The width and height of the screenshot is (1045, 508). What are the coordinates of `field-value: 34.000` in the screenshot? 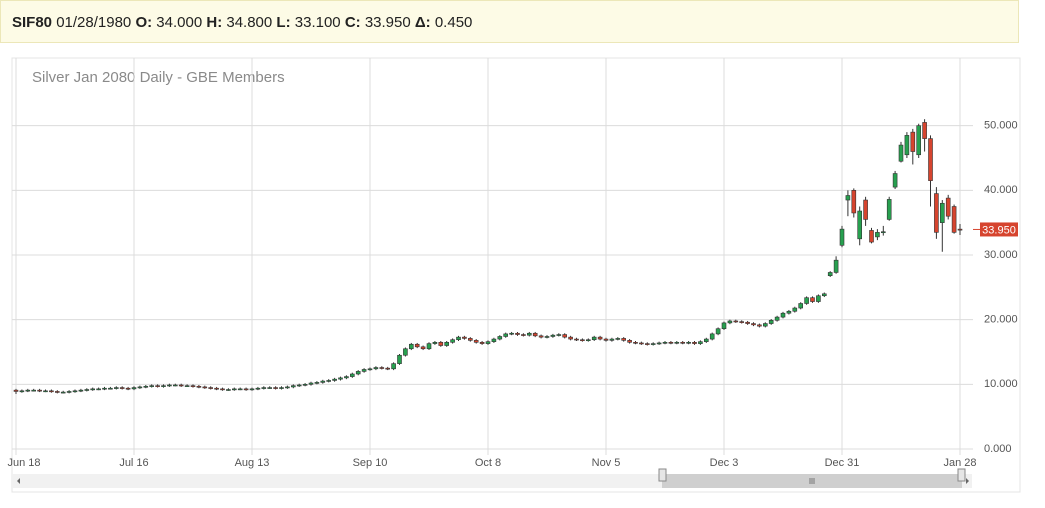 It's located at (179, 22).